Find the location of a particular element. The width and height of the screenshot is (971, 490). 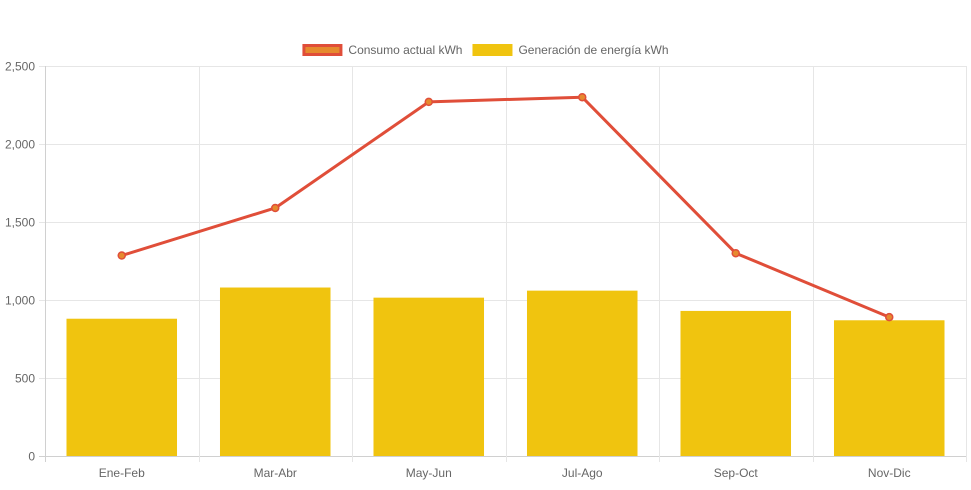

x-tick-label: May-Jun is located at coordinates (429, 473).